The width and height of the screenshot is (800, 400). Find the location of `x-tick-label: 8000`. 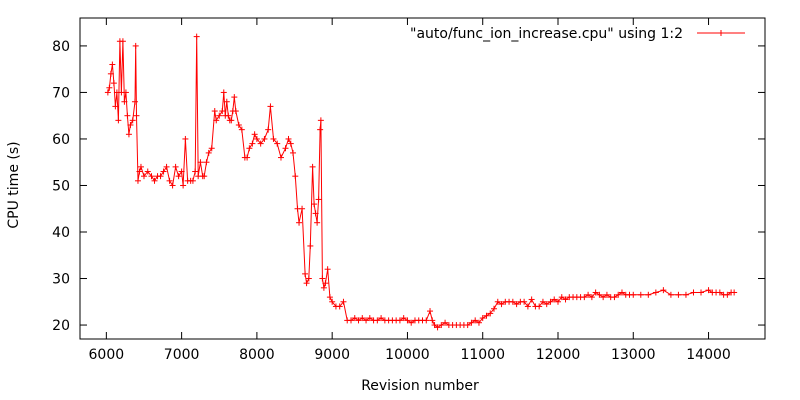

x-tick-label: 8000 is located at coordinates (257, 355).